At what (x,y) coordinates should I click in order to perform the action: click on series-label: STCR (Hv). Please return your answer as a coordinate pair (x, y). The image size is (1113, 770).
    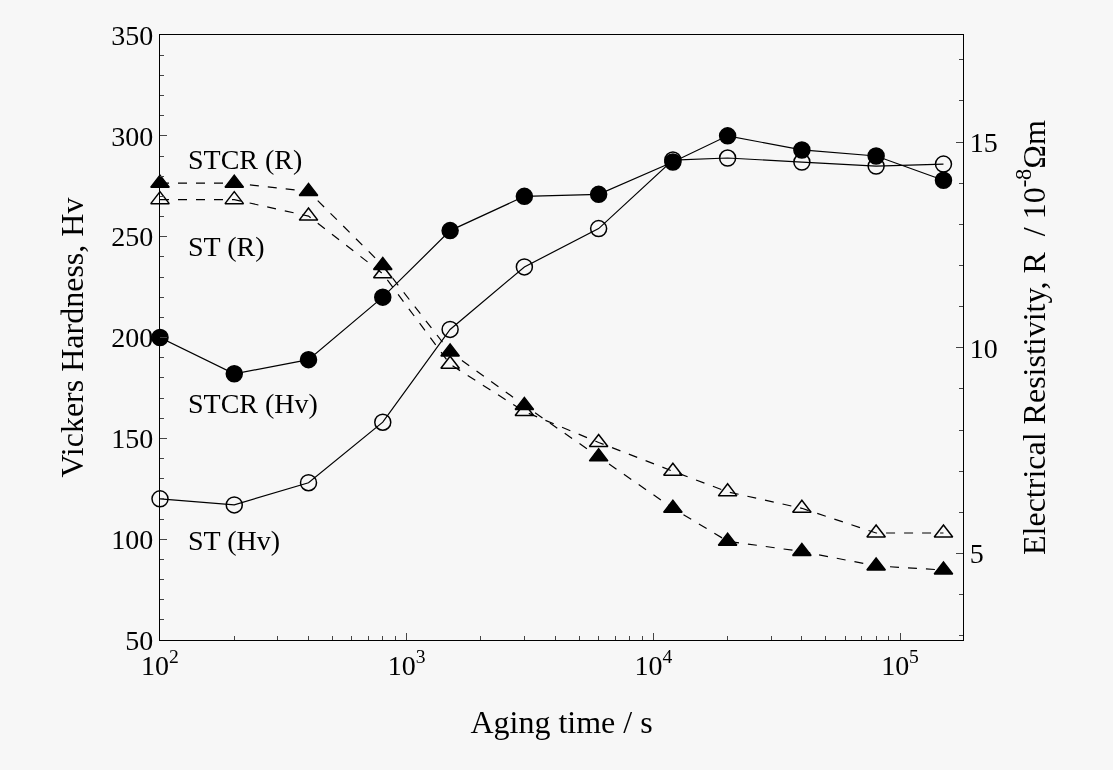
    Looking at the image, I should click on (253, 403).